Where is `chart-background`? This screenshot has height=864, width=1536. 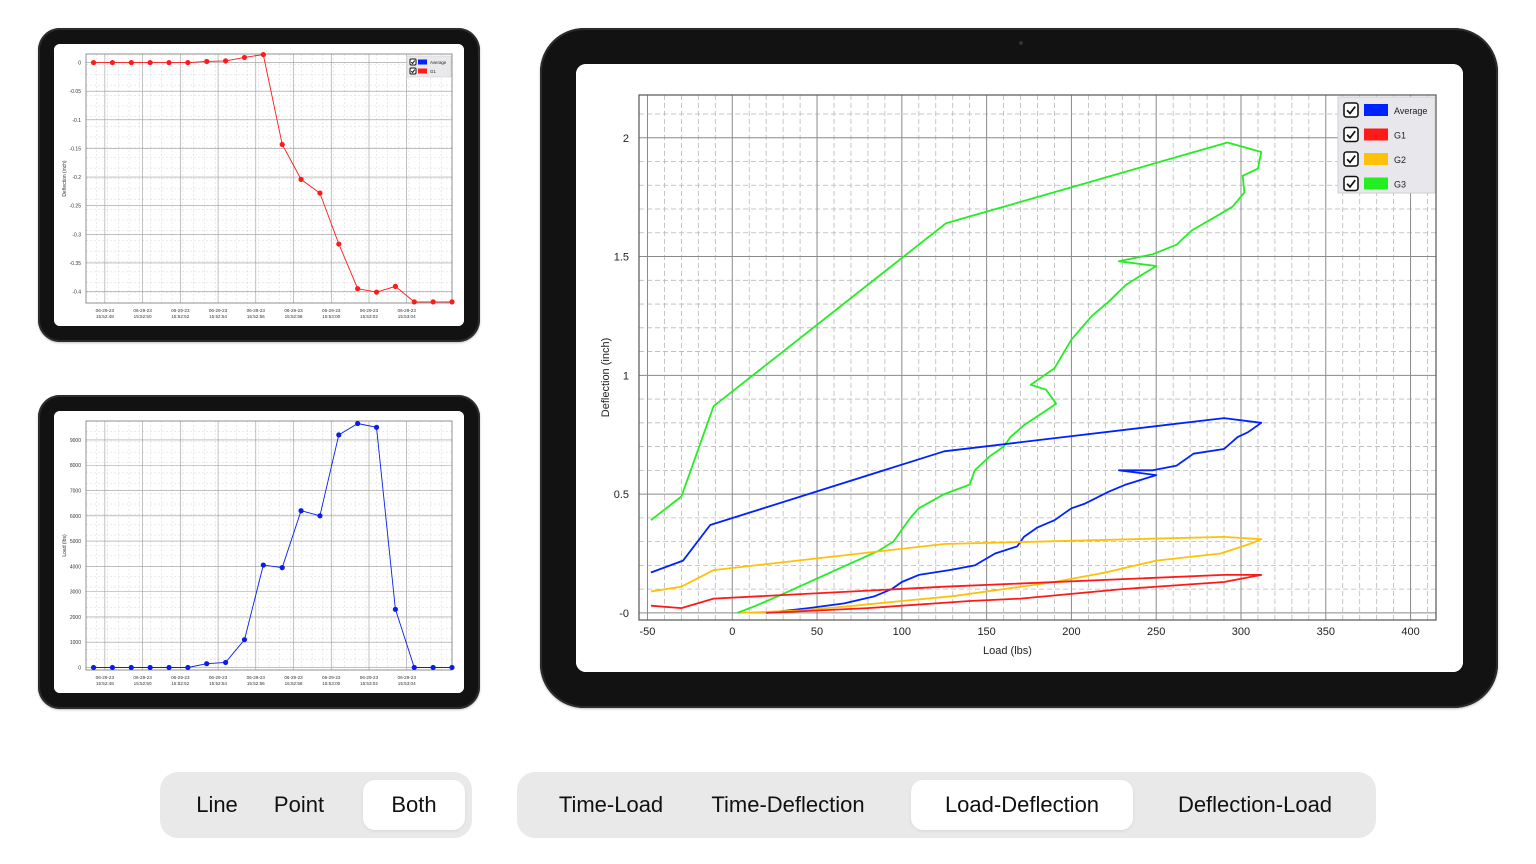
chart-background is located at coordinates (259, 552).